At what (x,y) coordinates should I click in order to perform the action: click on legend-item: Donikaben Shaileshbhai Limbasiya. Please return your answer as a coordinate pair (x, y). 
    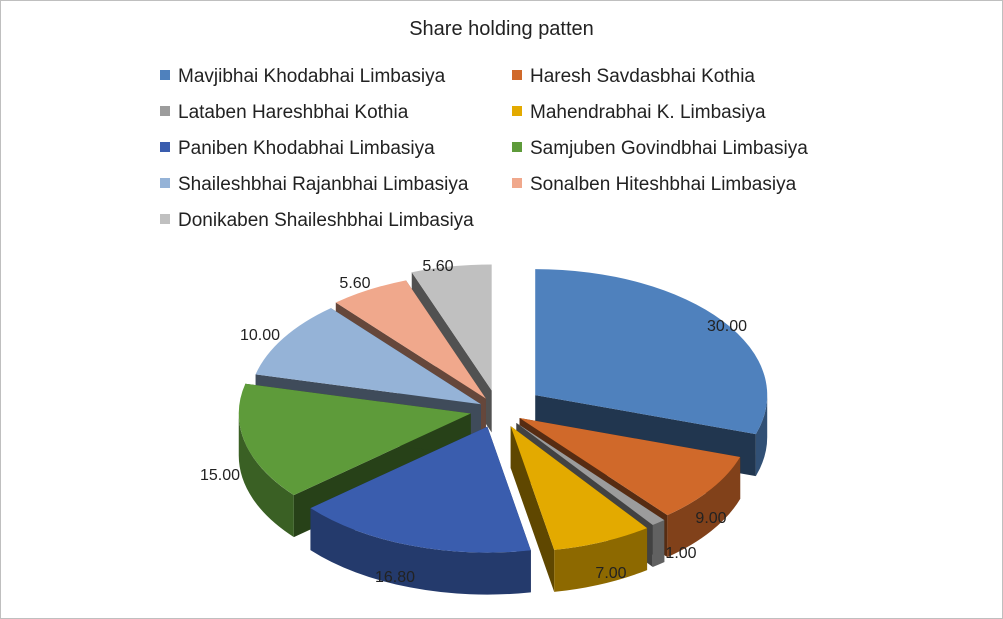
    Looking at the image, I should click on (317, 221).